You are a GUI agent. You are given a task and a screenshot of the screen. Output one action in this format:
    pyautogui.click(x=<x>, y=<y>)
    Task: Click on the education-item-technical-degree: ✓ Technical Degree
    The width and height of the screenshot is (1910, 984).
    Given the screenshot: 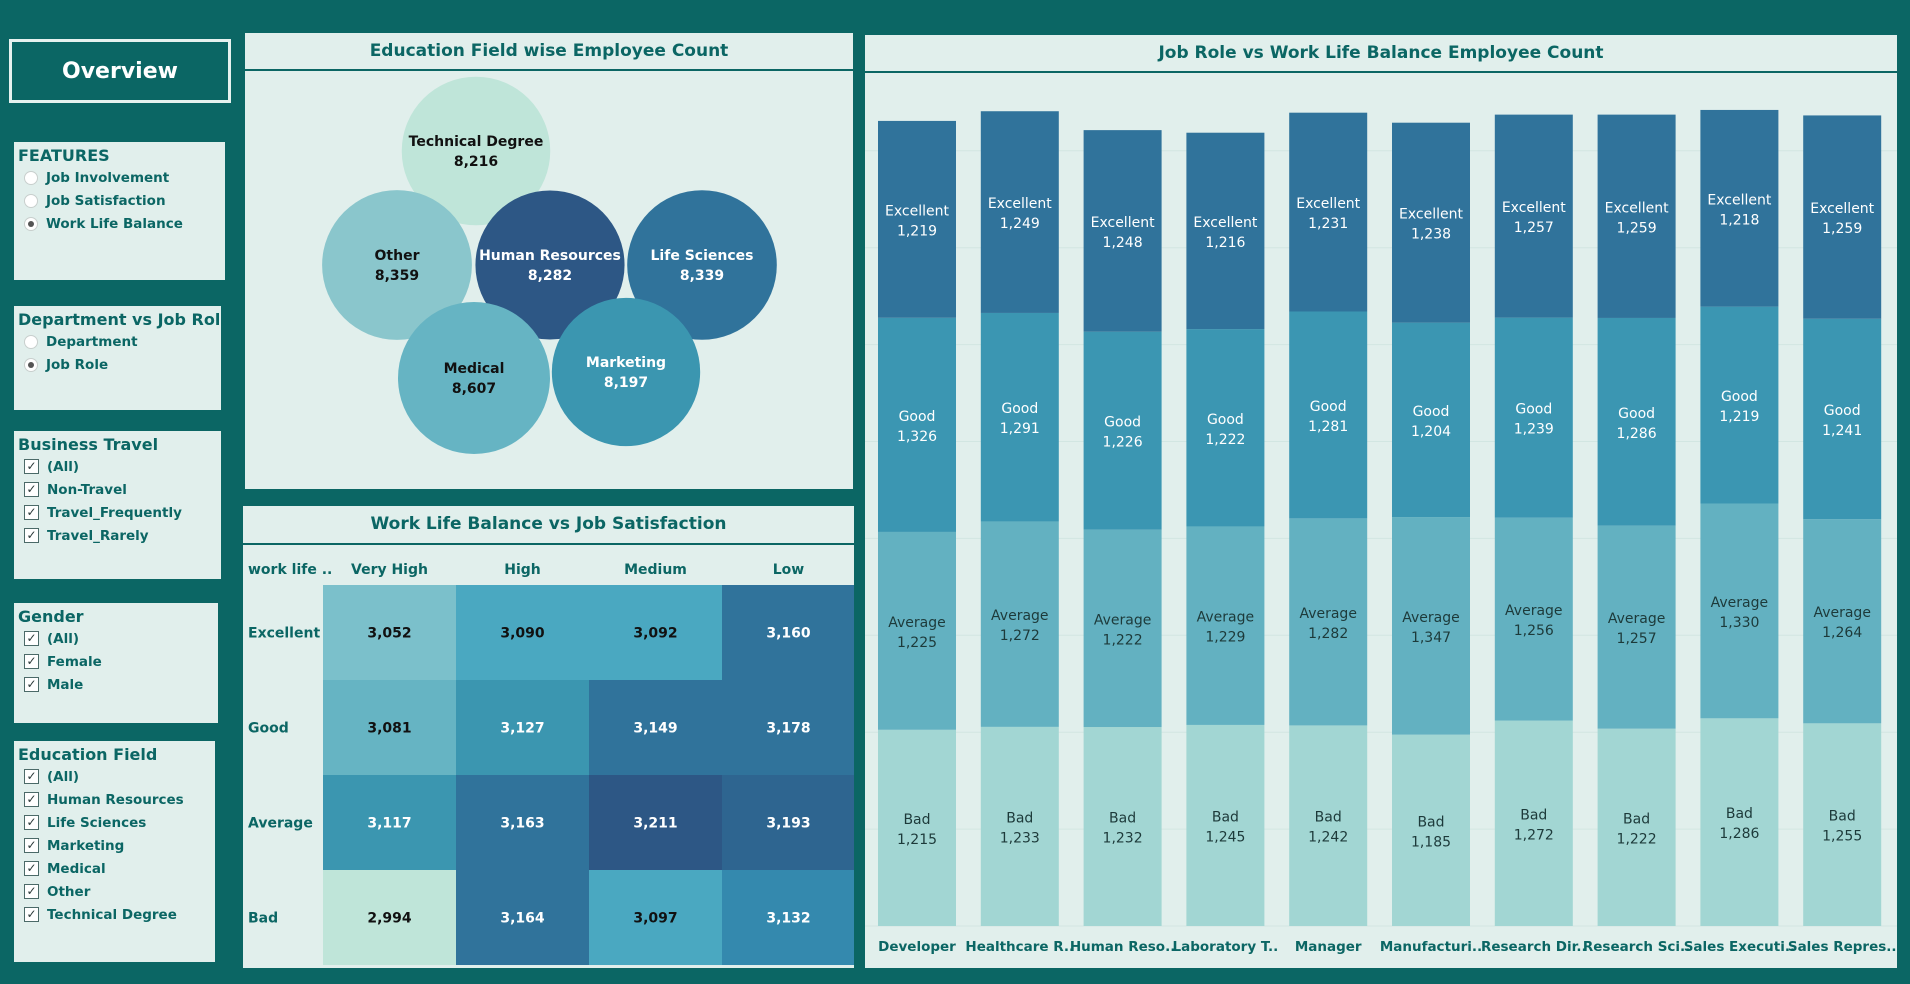 What is the action you would take?
    pyautogui.click(x=114, y=914)
    